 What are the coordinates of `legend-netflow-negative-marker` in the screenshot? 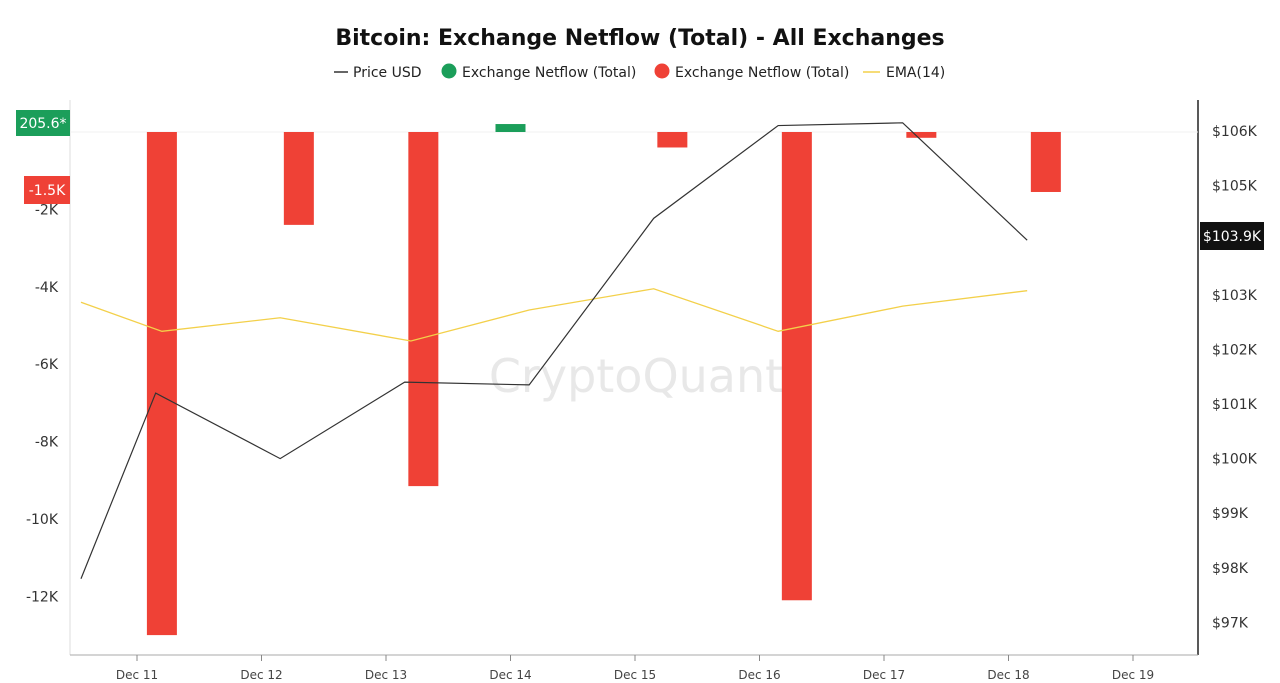 It's located at (662, 71).